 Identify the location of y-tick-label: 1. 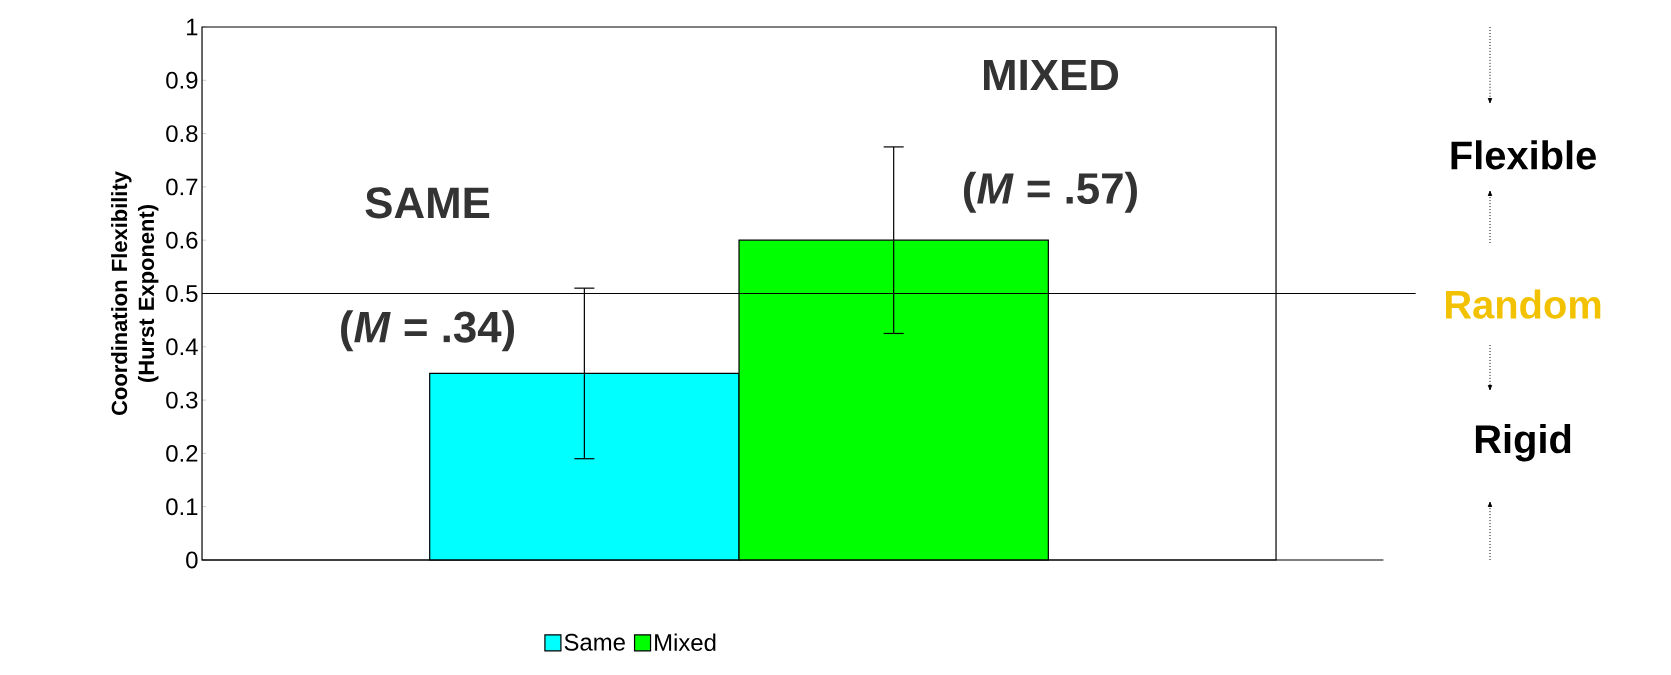
(192, 27).